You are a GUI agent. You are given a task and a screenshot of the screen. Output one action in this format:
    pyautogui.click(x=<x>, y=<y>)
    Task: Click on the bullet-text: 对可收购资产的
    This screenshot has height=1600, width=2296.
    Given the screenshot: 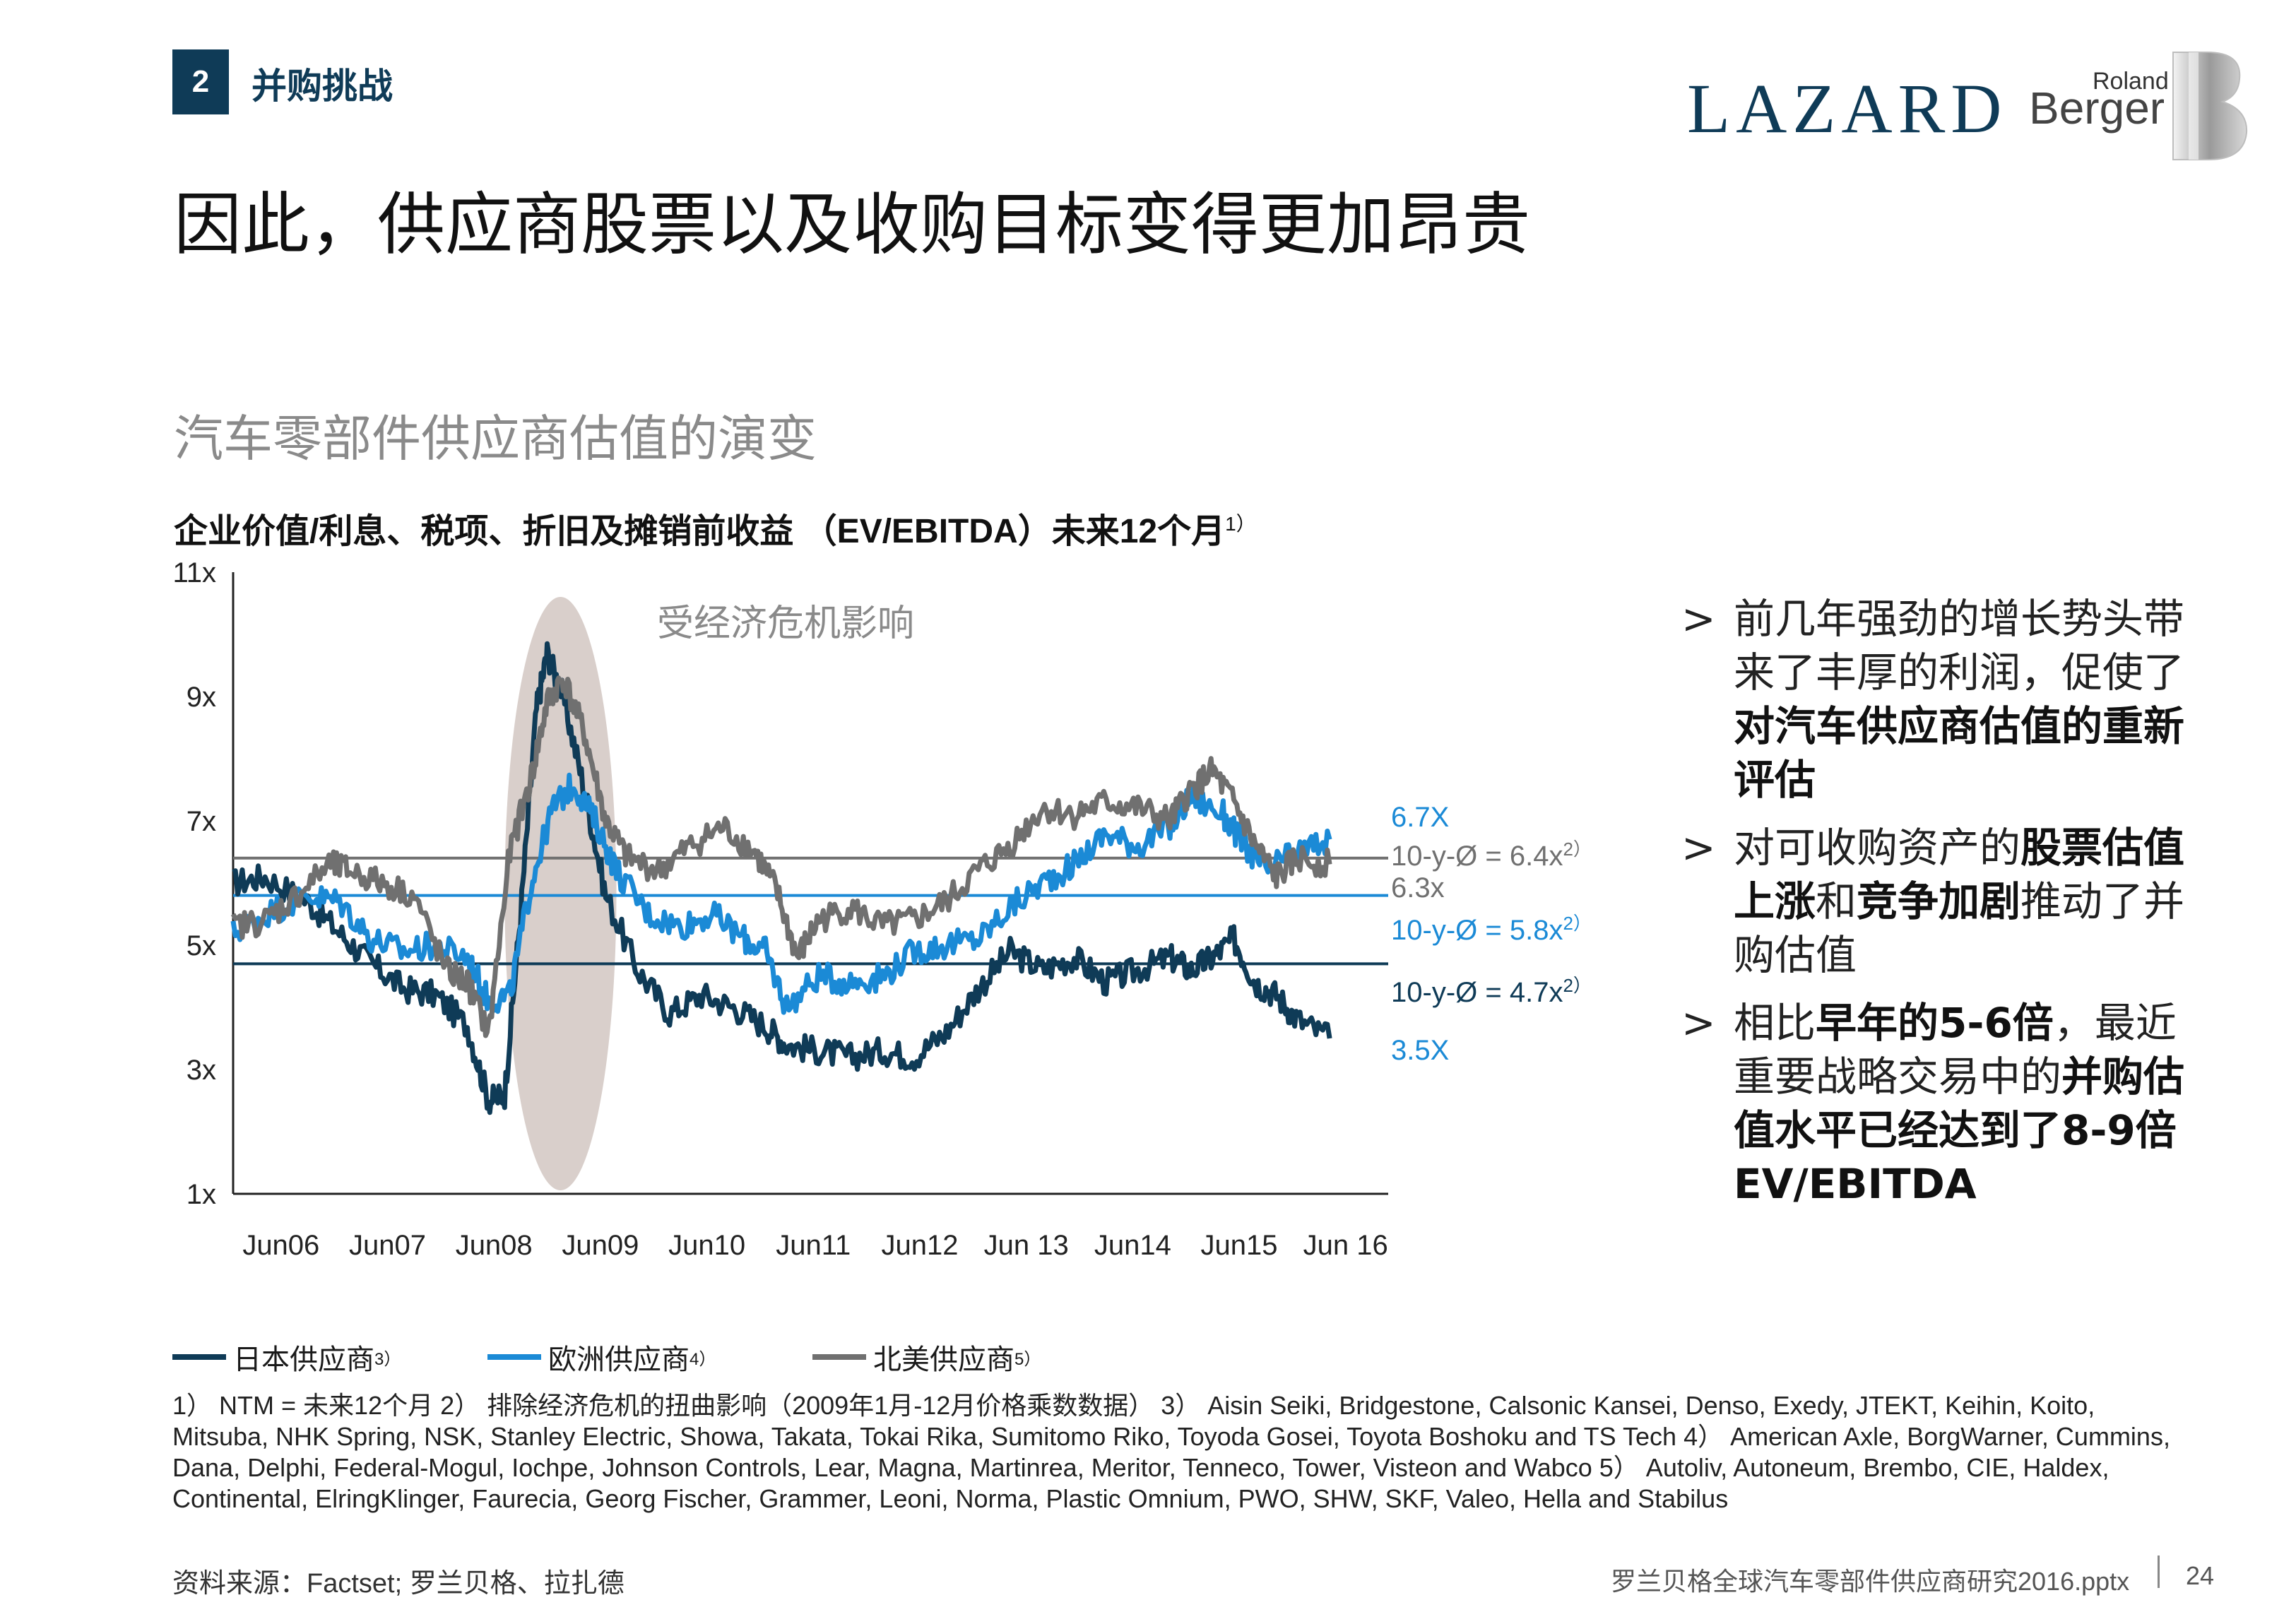 What is the action you would take?
    pyautogui.click(x=1877, y=848)
    